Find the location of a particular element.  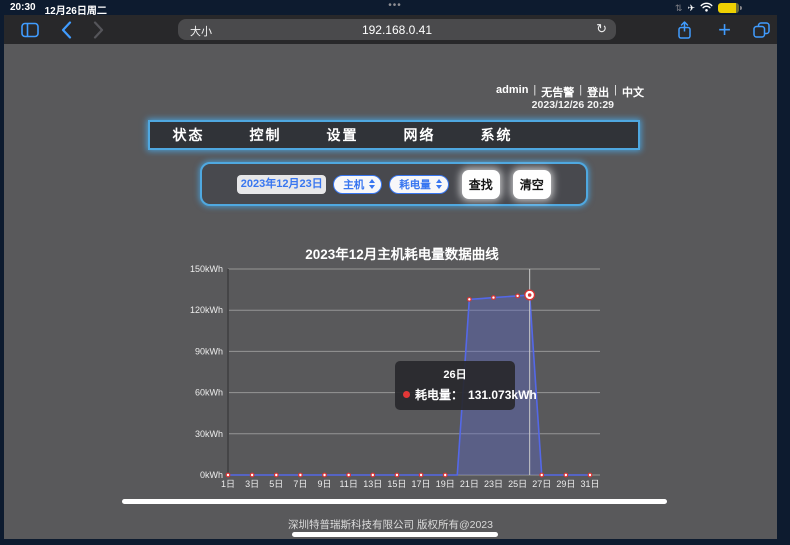

reload-icon: ↻ is located at coordinates (601, 28).